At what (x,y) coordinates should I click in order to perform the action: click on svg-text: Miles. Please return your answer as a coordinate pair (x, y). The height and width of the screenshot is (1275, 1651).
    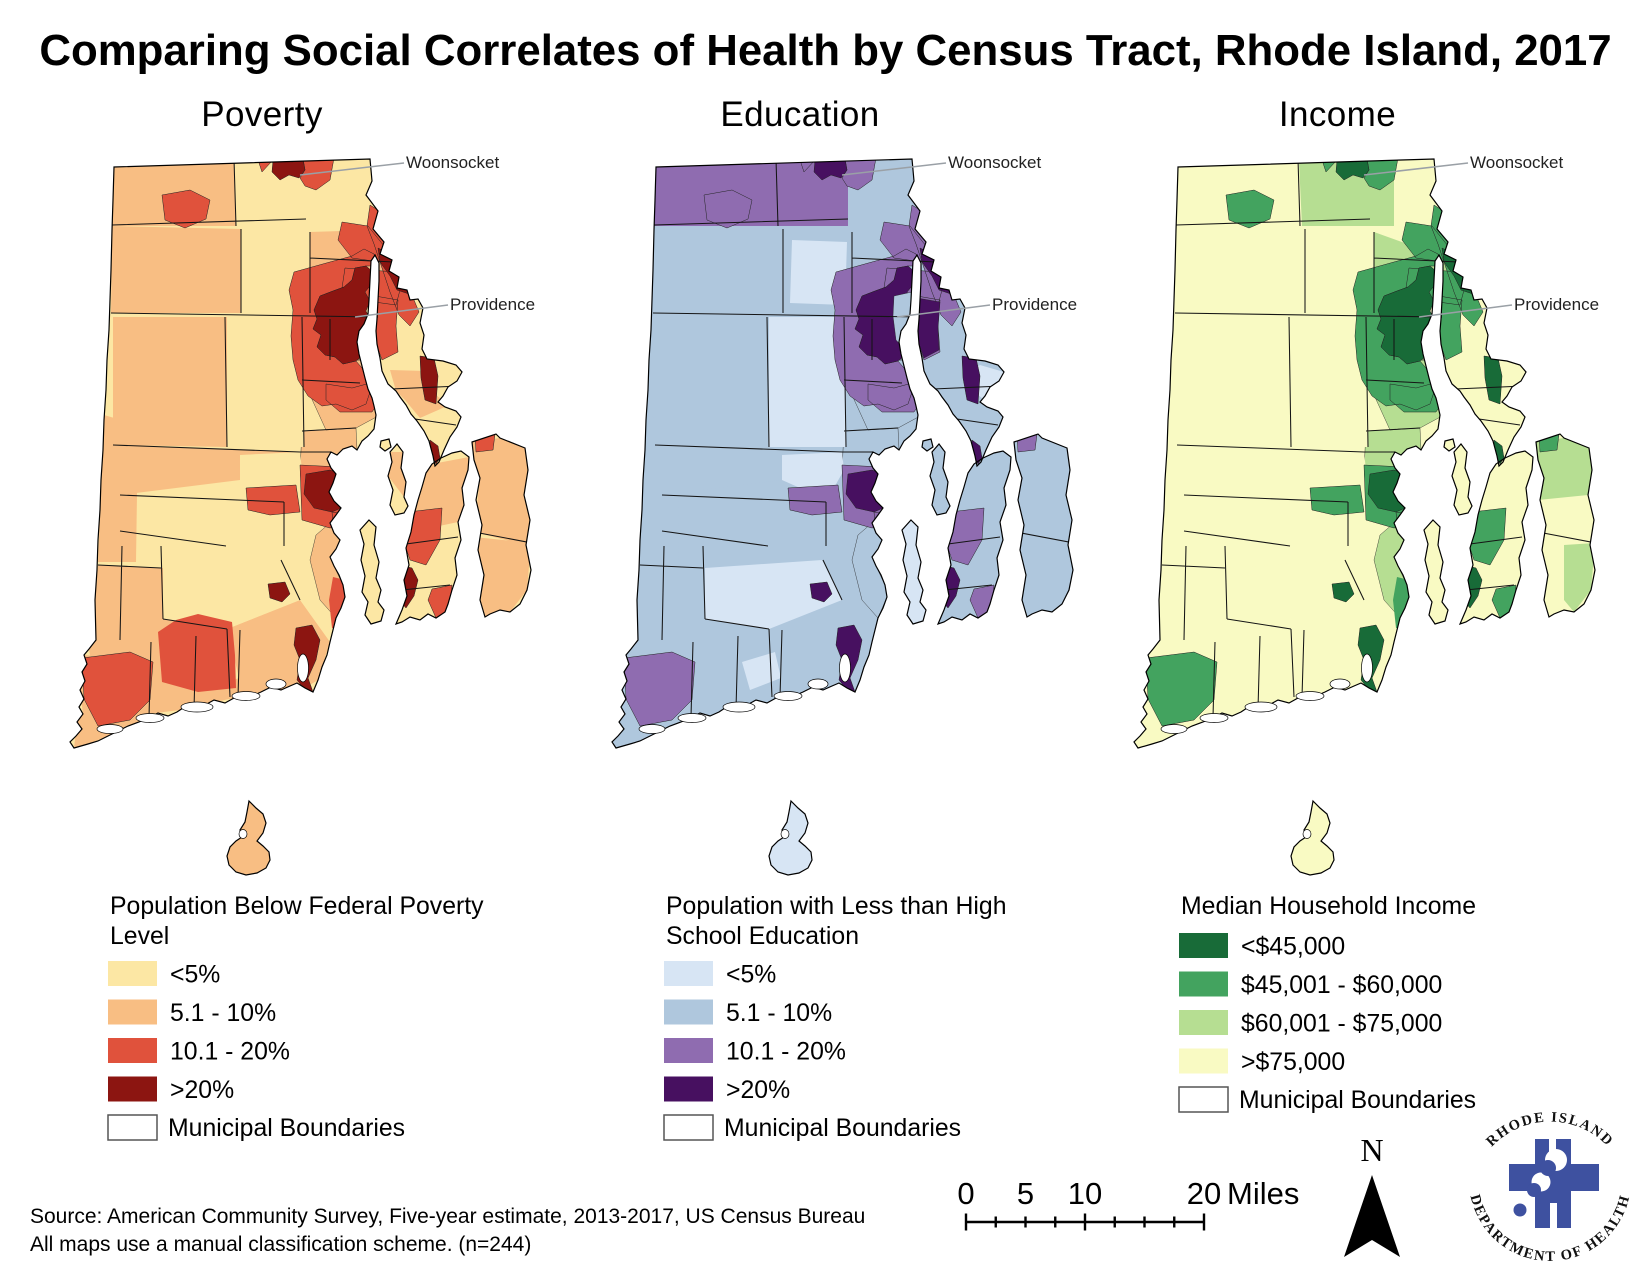
    Looking at the image, I should click on (1263, 1193).